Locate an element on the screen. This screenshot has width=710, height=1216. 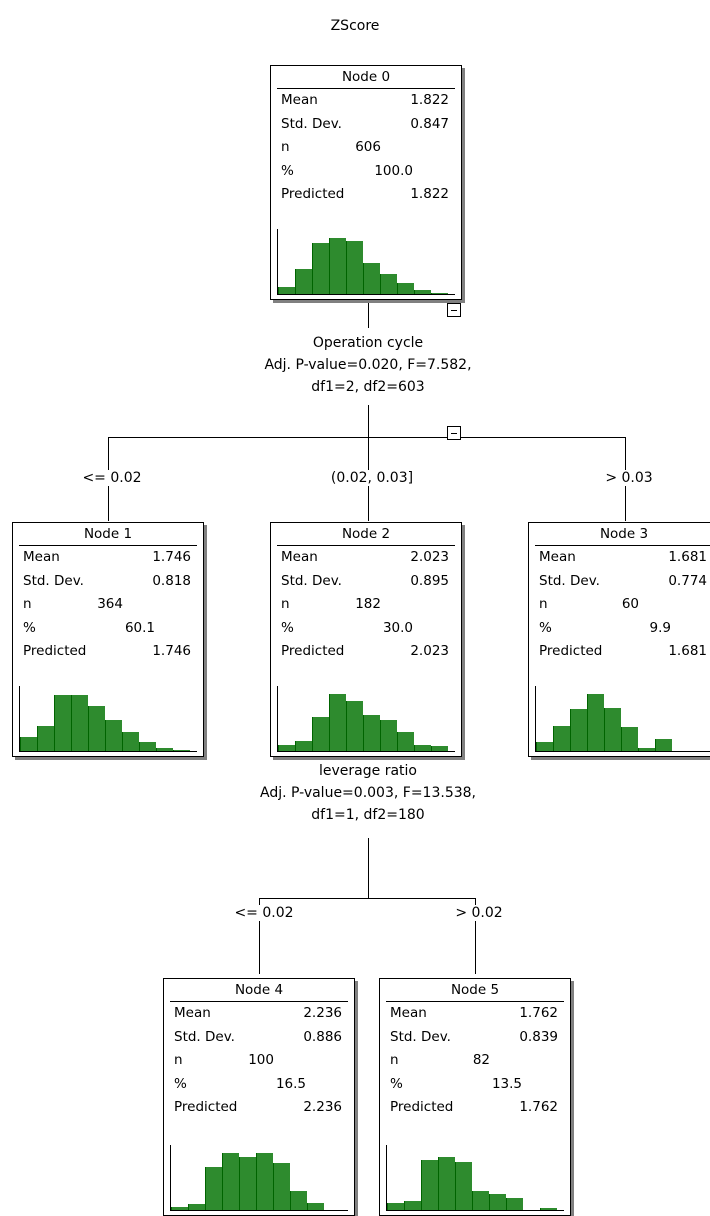
stat-row-n: n 60 is located at coordinates (619, 605).